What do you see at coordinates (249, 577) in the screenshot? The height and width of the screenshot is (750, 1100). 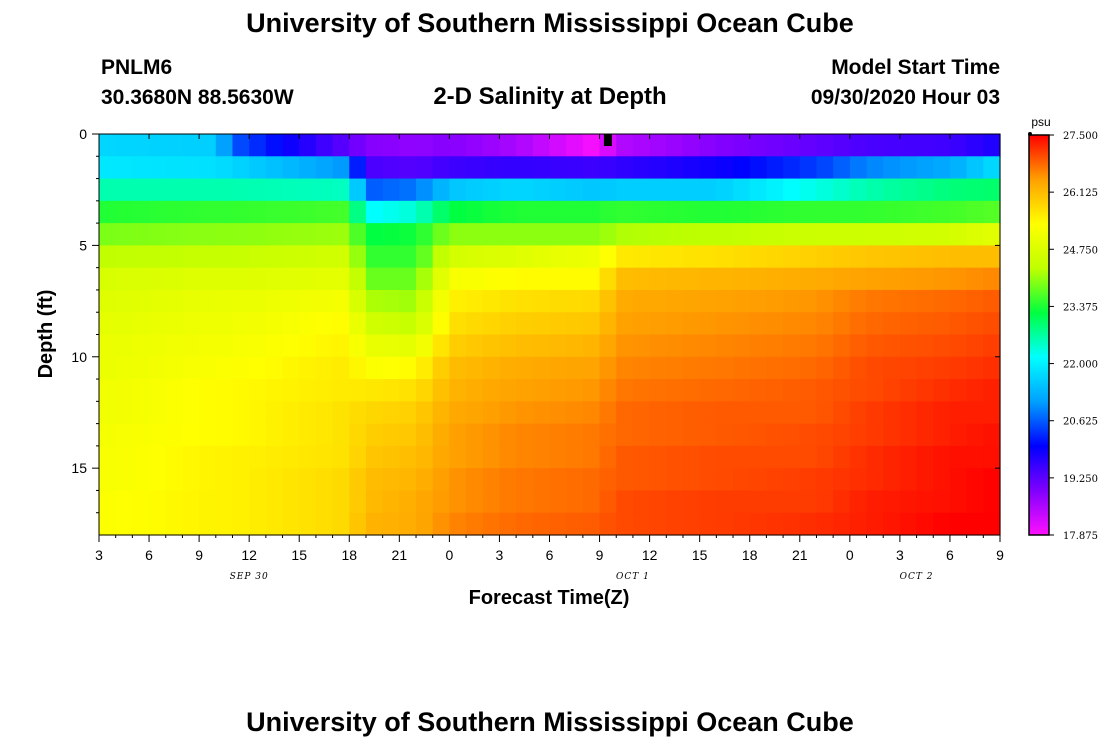 I see `date-label: SEP 30` at bounding box center [249, 577].